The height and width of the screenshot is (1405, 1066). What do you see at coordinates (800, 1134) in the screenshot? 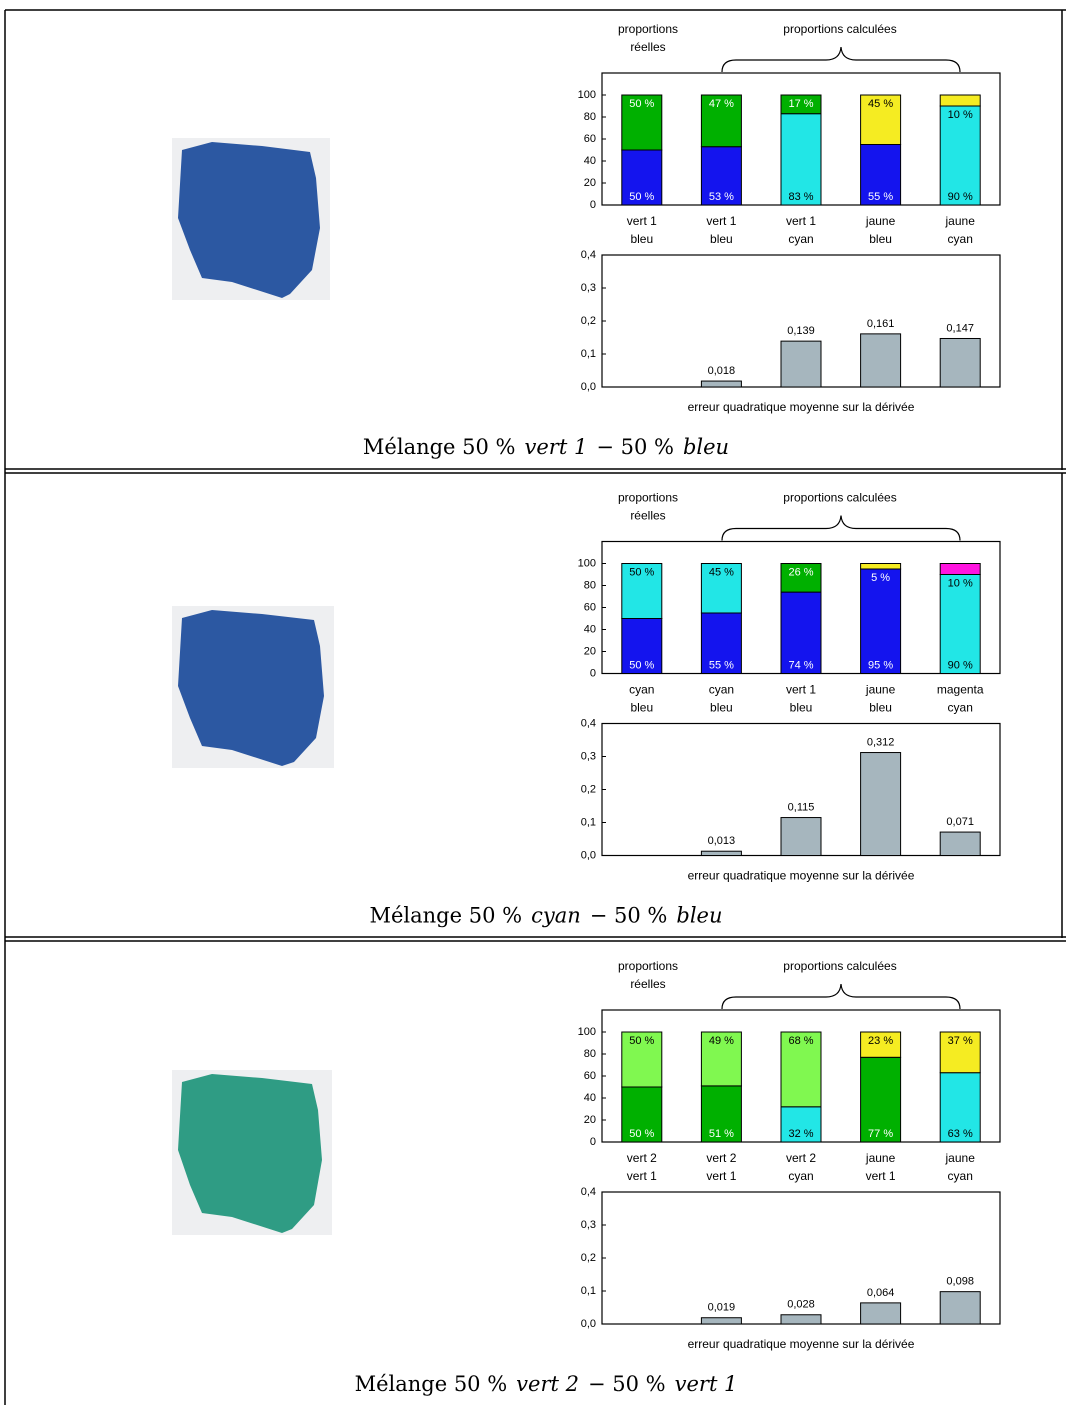
I see `value-label: 32 %` at bounding box center [800, 1134].